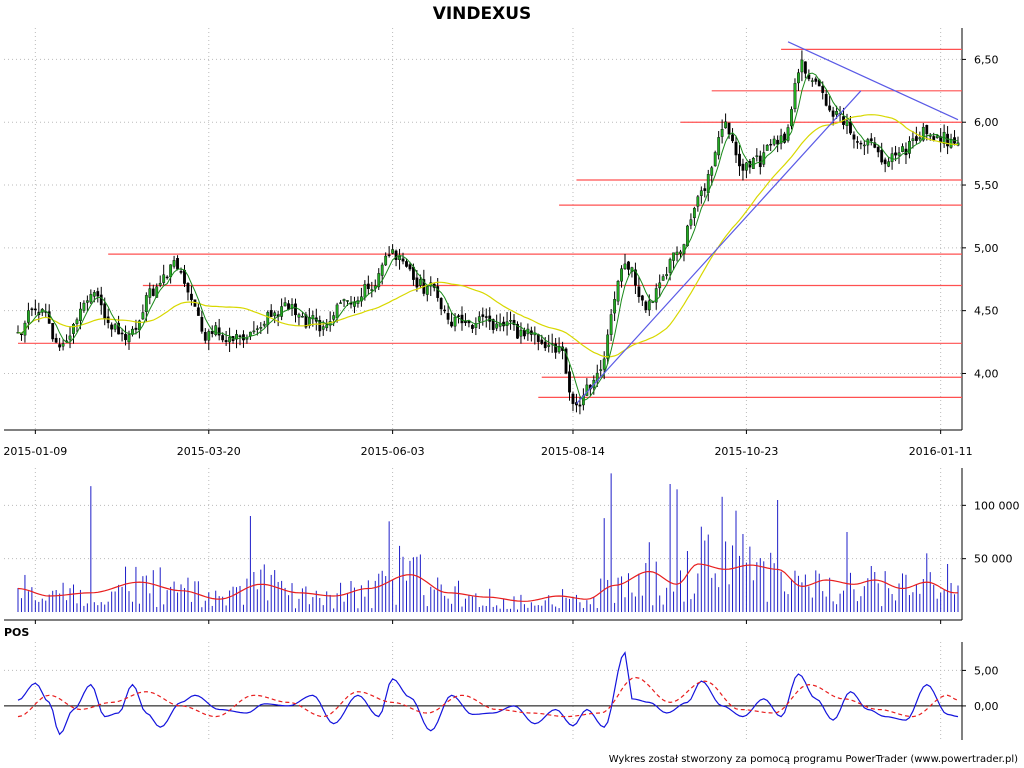 This screenshot has width=1024, height=768. What do you see at coordinates (986, 311) in the screenshot?
I see `price-y-tick-label: 4,50` at bounding box center [986, 311].